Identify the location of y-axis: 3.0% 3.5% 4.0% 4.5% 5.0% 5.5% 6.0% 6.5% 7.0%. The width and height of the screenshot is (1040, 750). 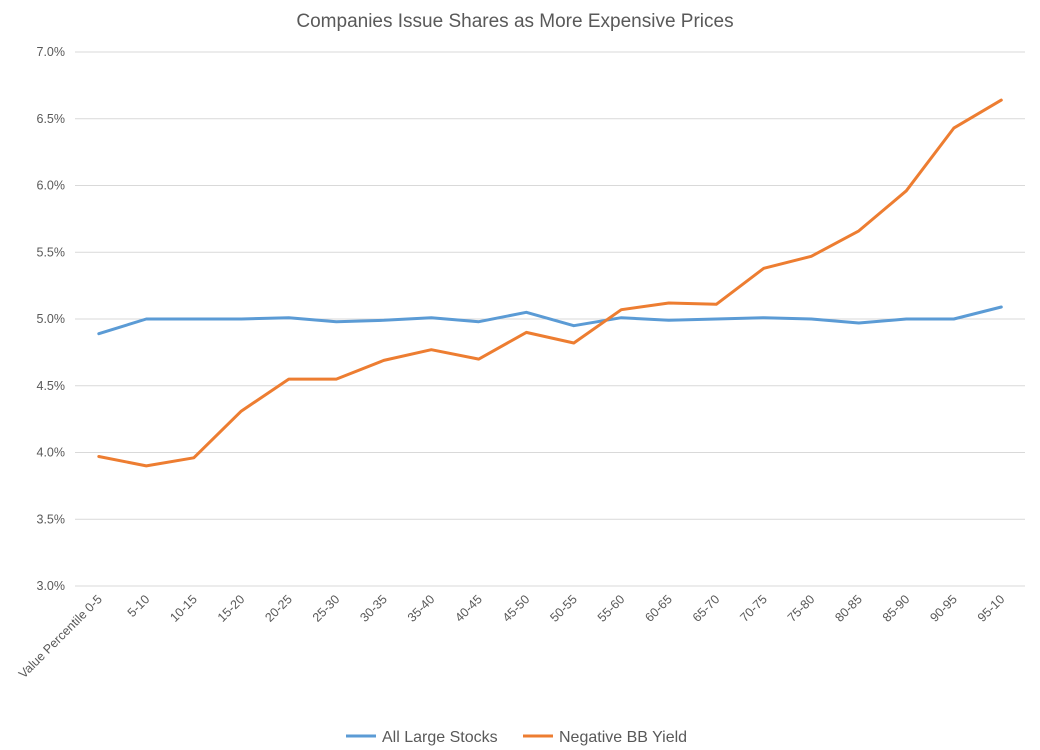
(51, 319).